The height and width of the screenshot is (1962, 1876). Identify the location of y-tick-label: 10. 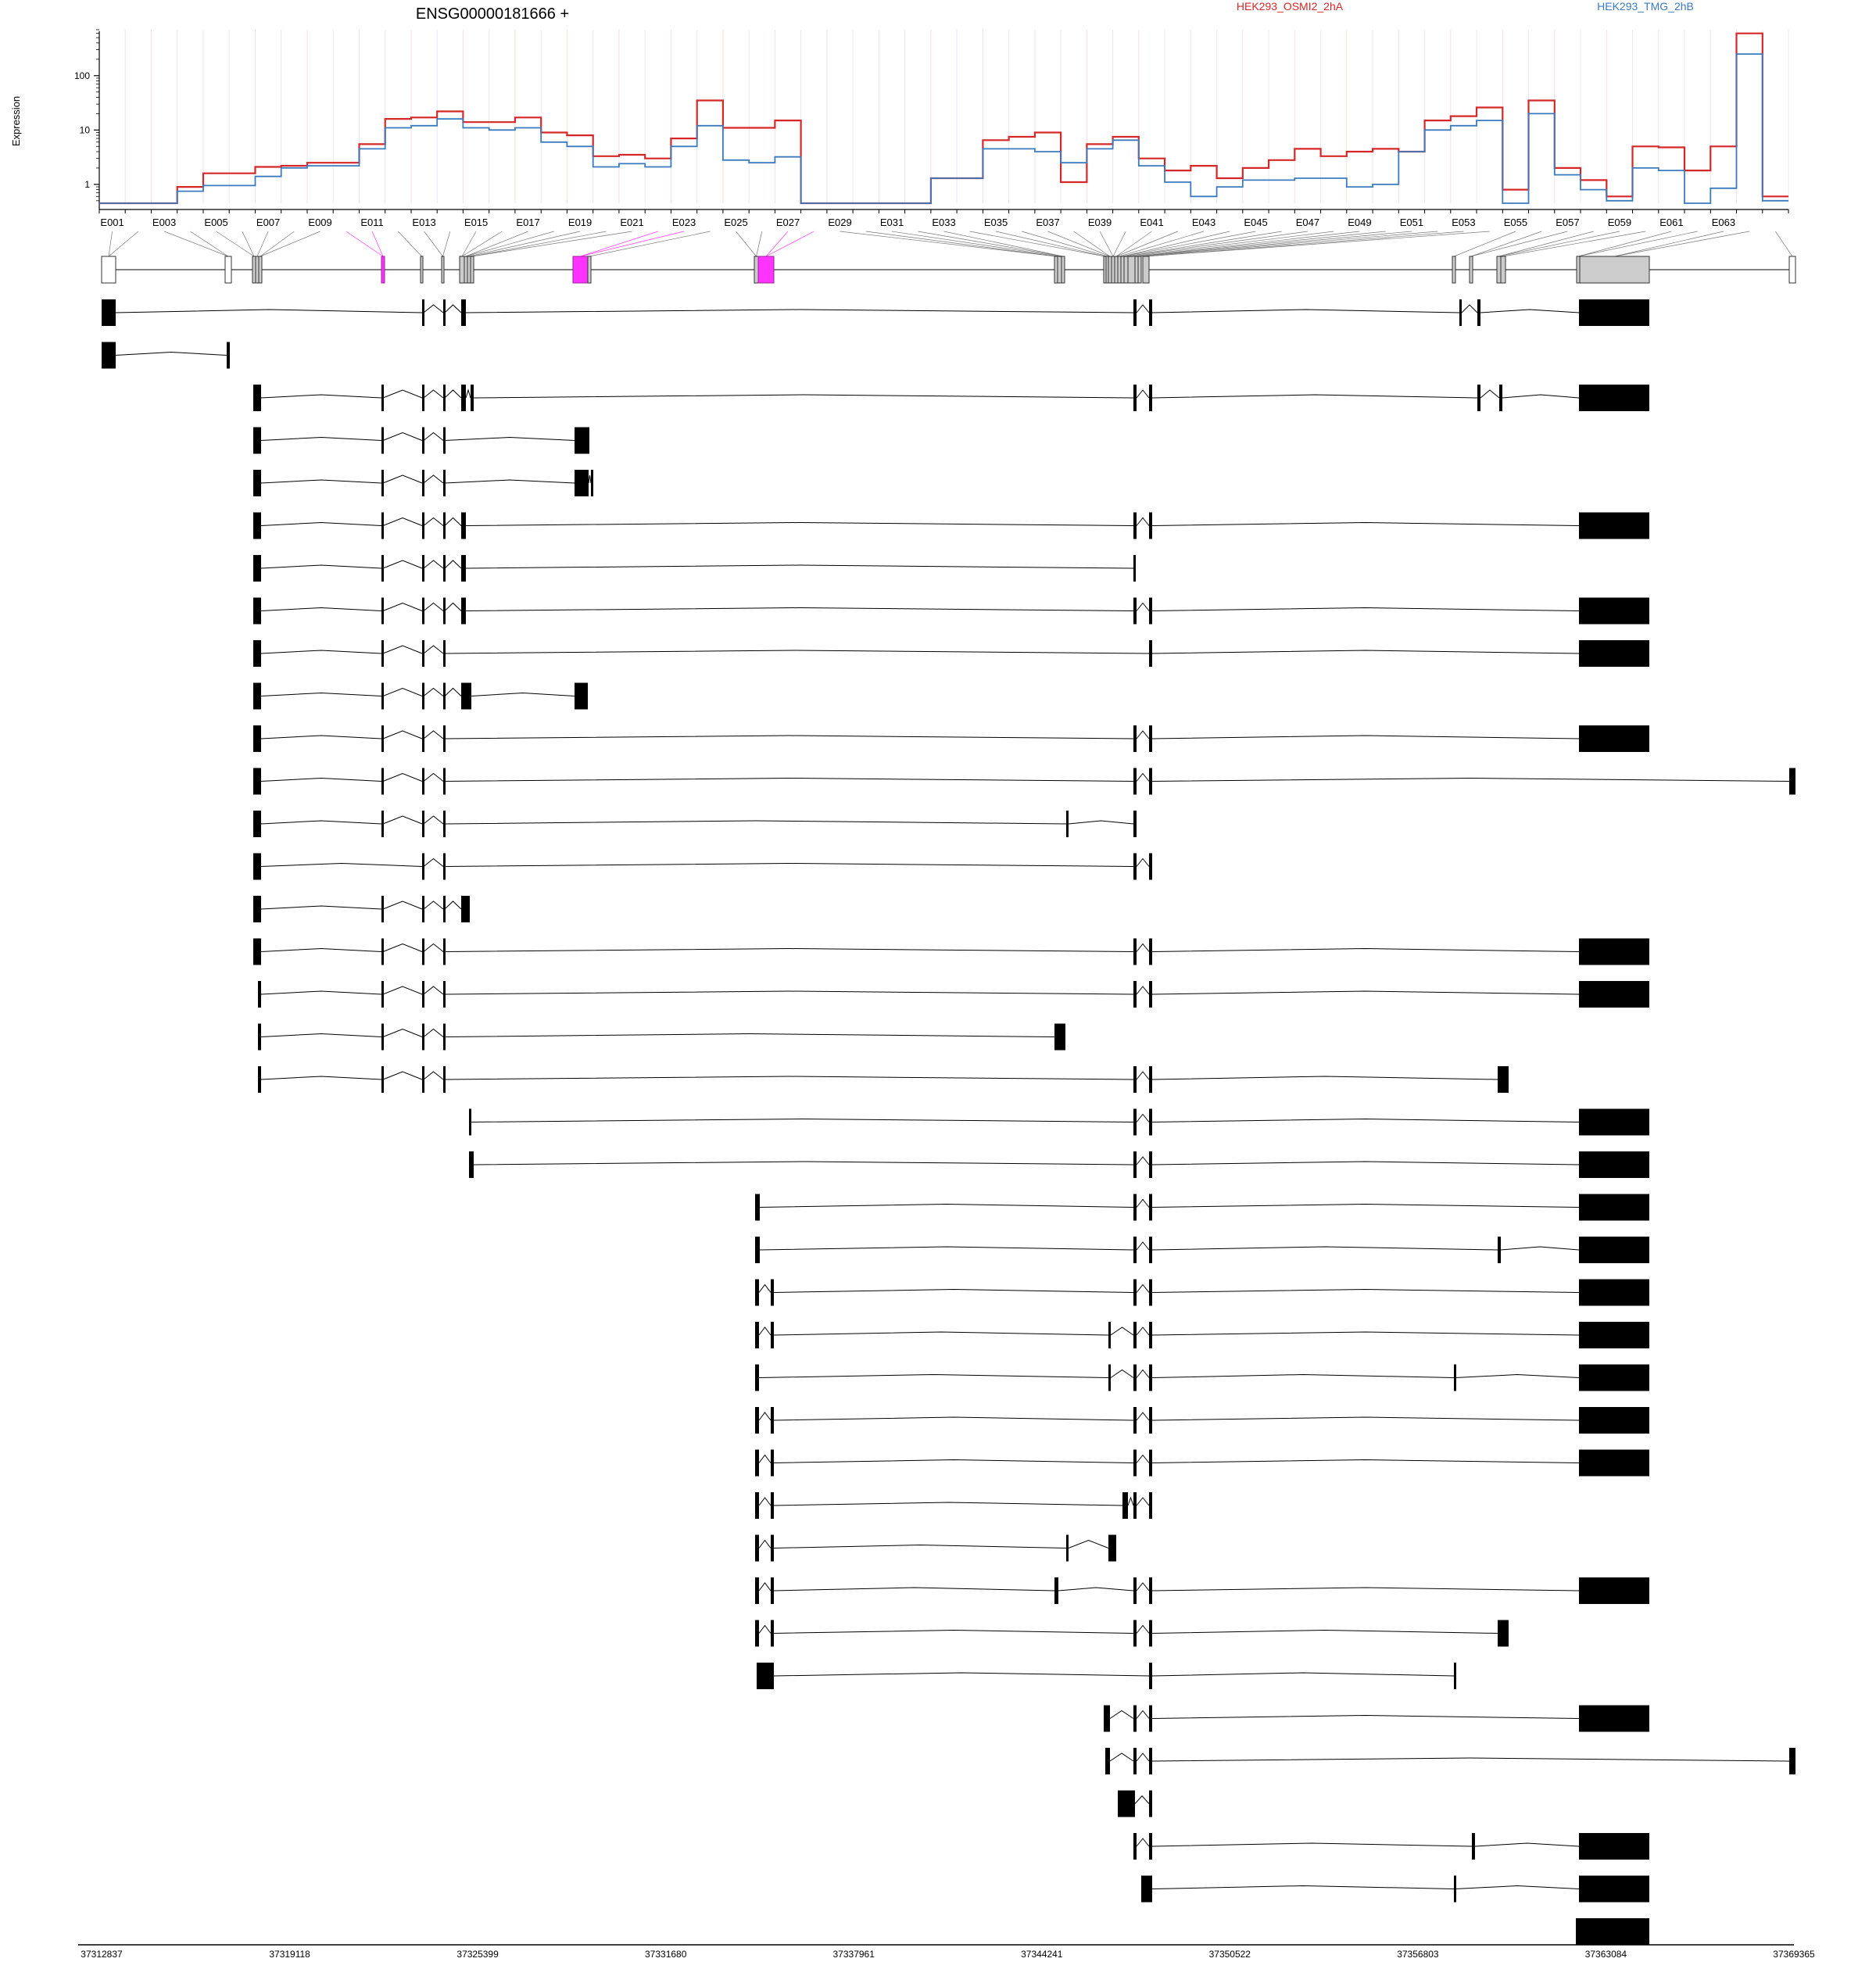
(85, 130).